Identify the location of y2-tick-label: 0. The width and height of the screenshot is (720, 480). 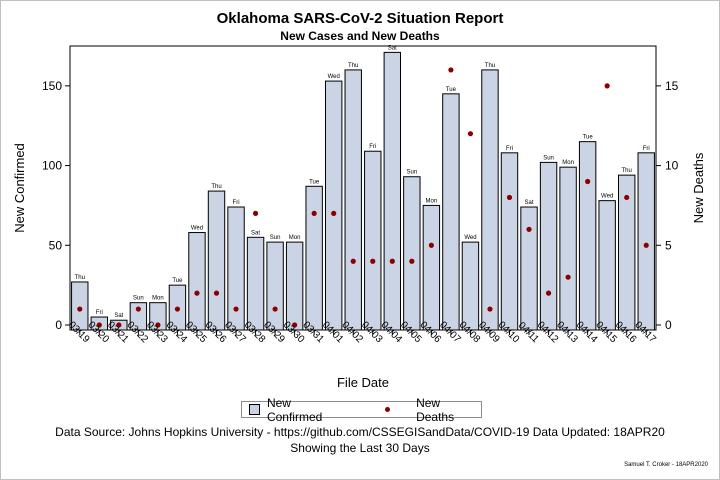
(668, 325).